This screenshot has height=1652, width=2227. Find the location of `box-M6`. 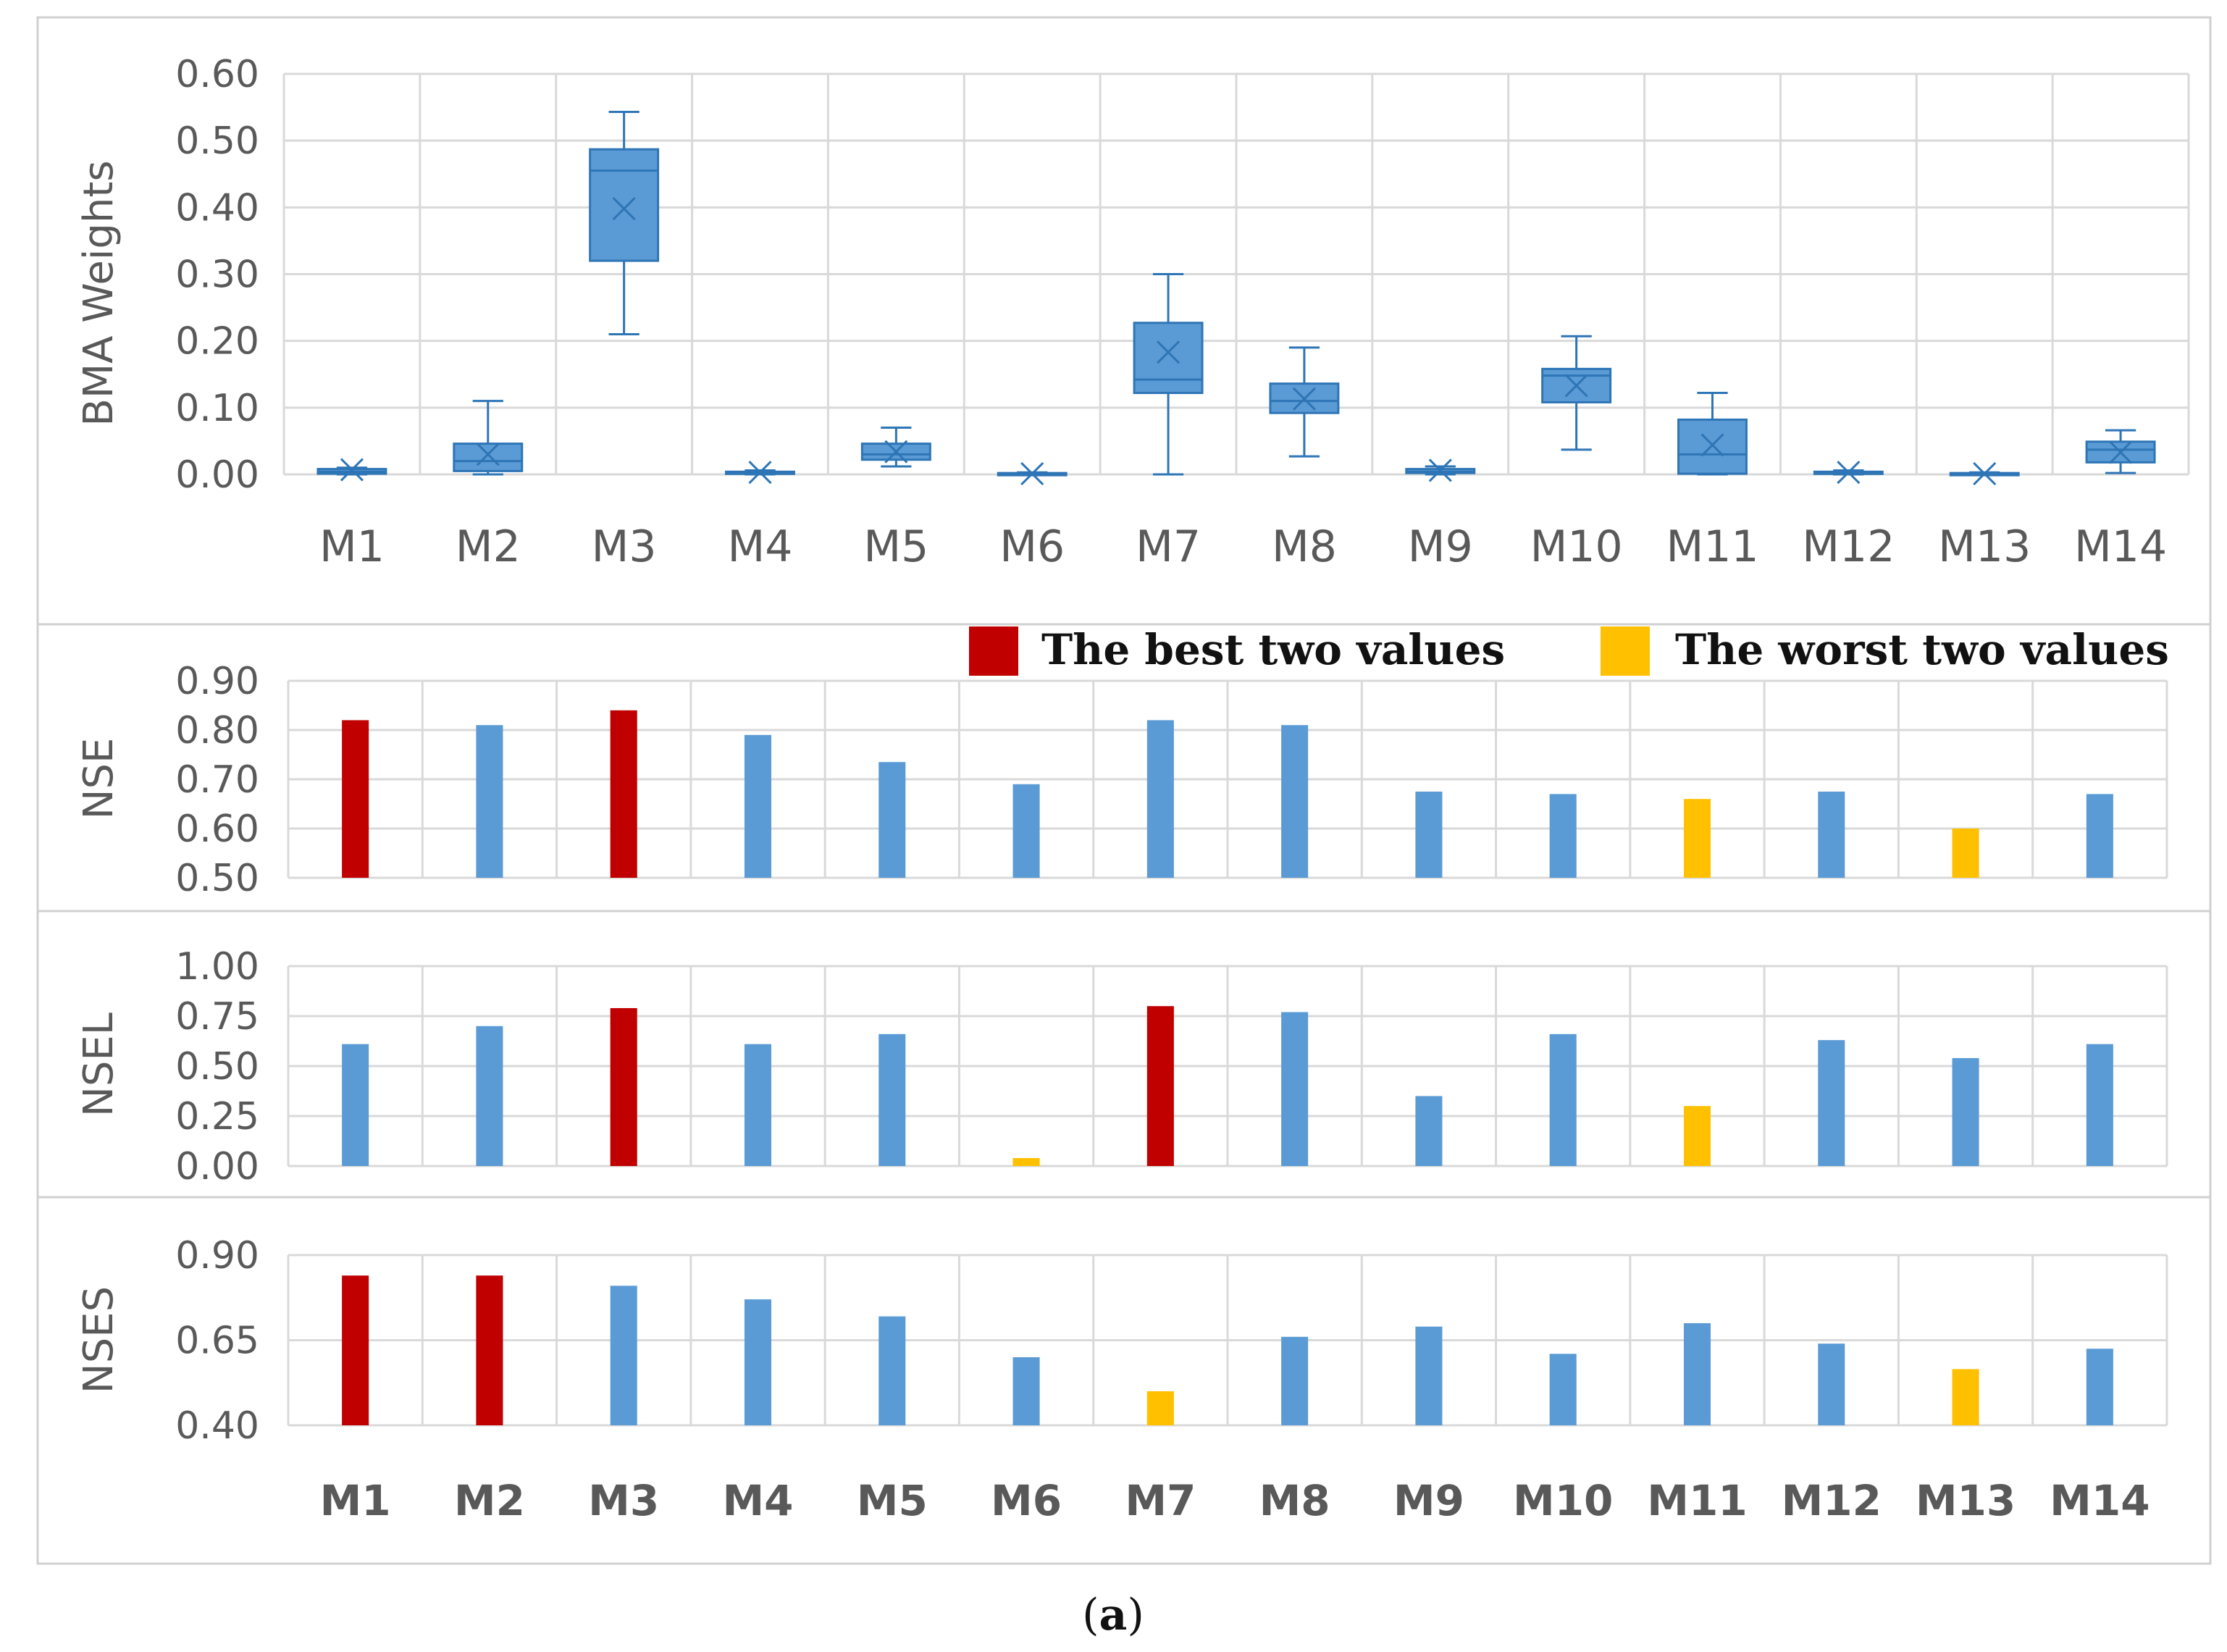

box-M6 is located at coordinates (1032, 474).